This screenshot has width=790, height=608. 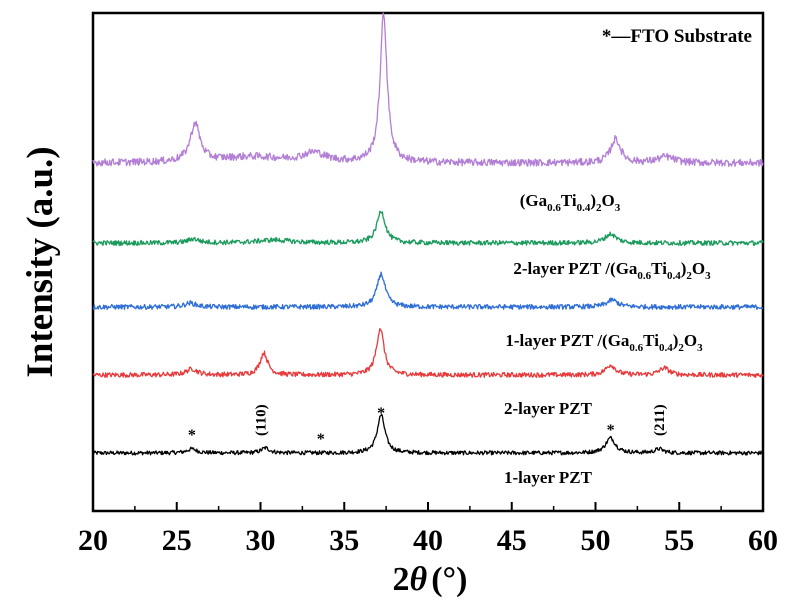 What do you see at coordinates (177, 540) in the screenshot?
I see `x-tick-label: 25` at bounding box center [177, 540].